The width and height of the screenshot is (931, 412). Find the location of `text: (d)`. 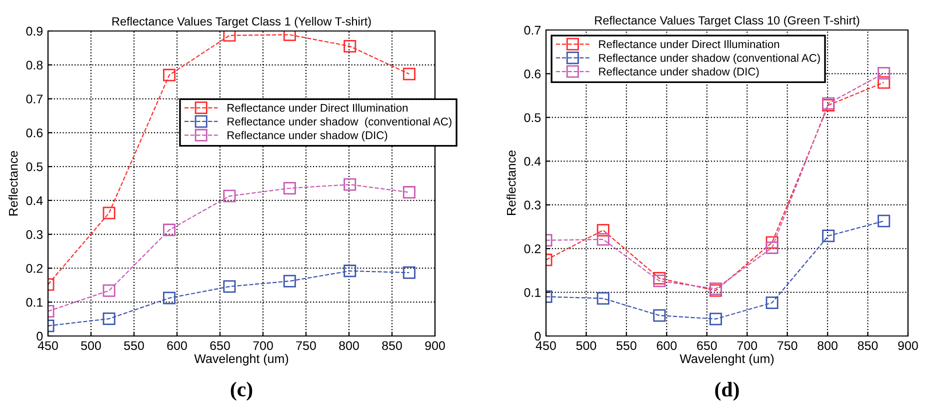

text: (d) is located at coordinates (727, 391).